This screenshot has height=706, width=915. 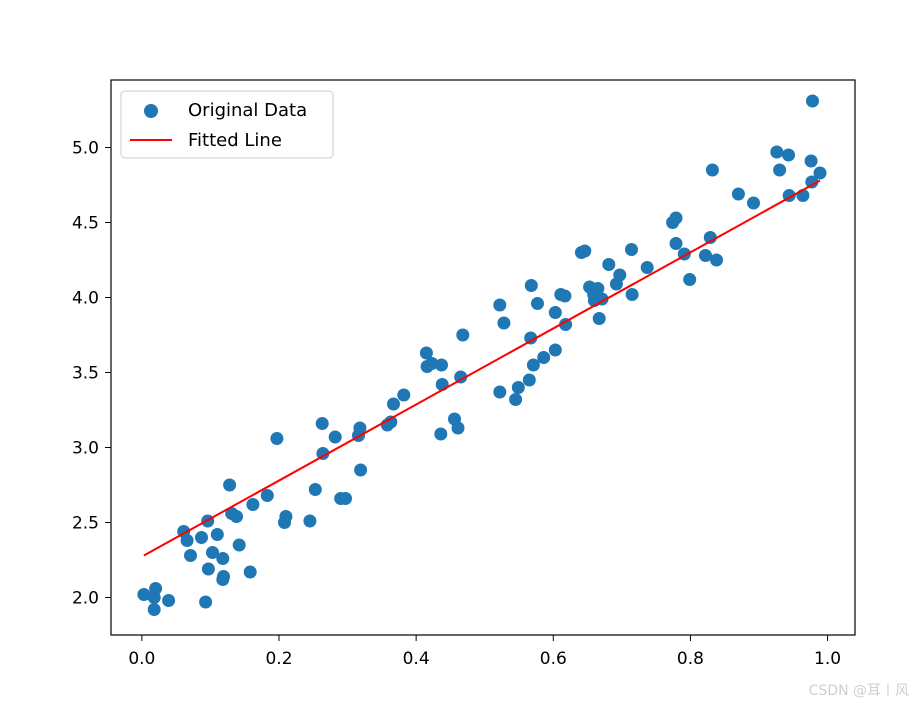 I want to click on x-tick-label: 1.0, so click(x=827, y=659).